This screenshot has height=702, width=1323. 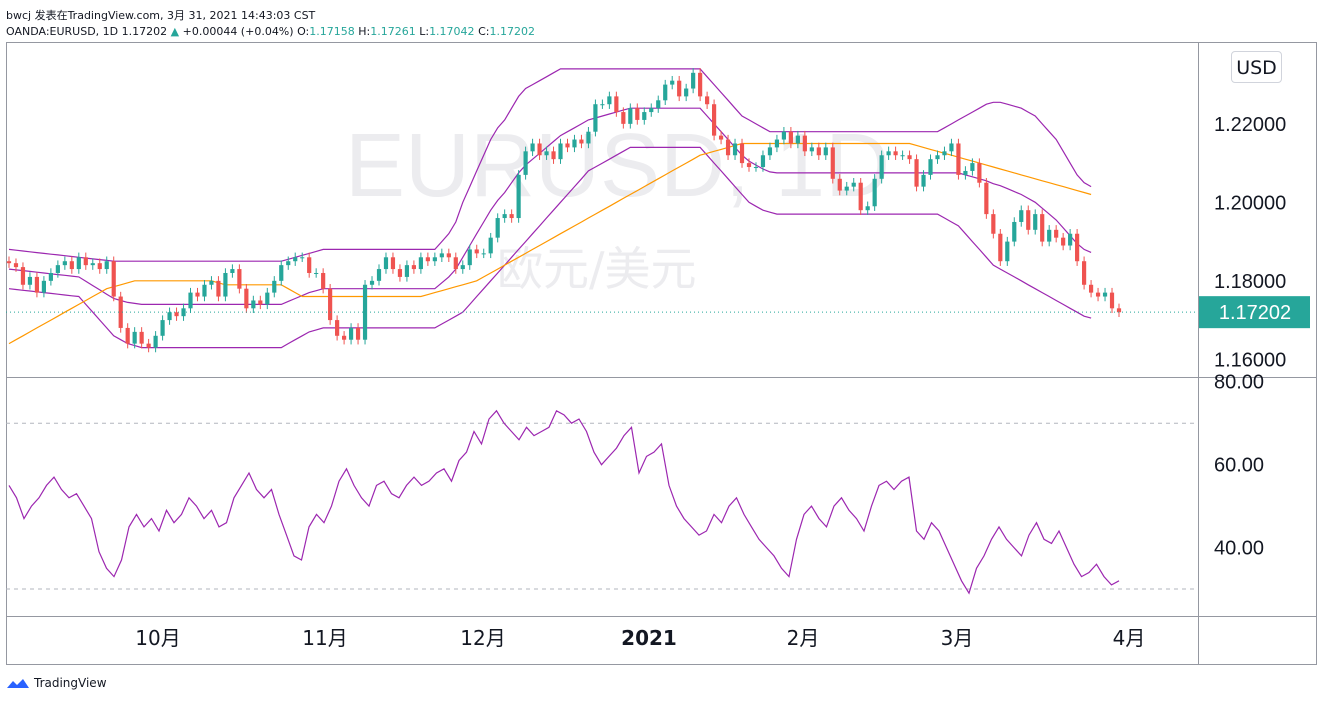 I want to click on time-tick-label: 10月, so click(x=157, y=638).